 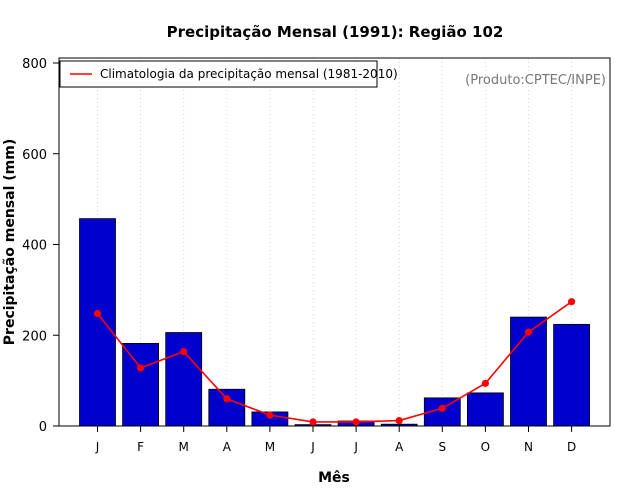 I want to click on y-tick-label: 600, so click(x=34, y=155).